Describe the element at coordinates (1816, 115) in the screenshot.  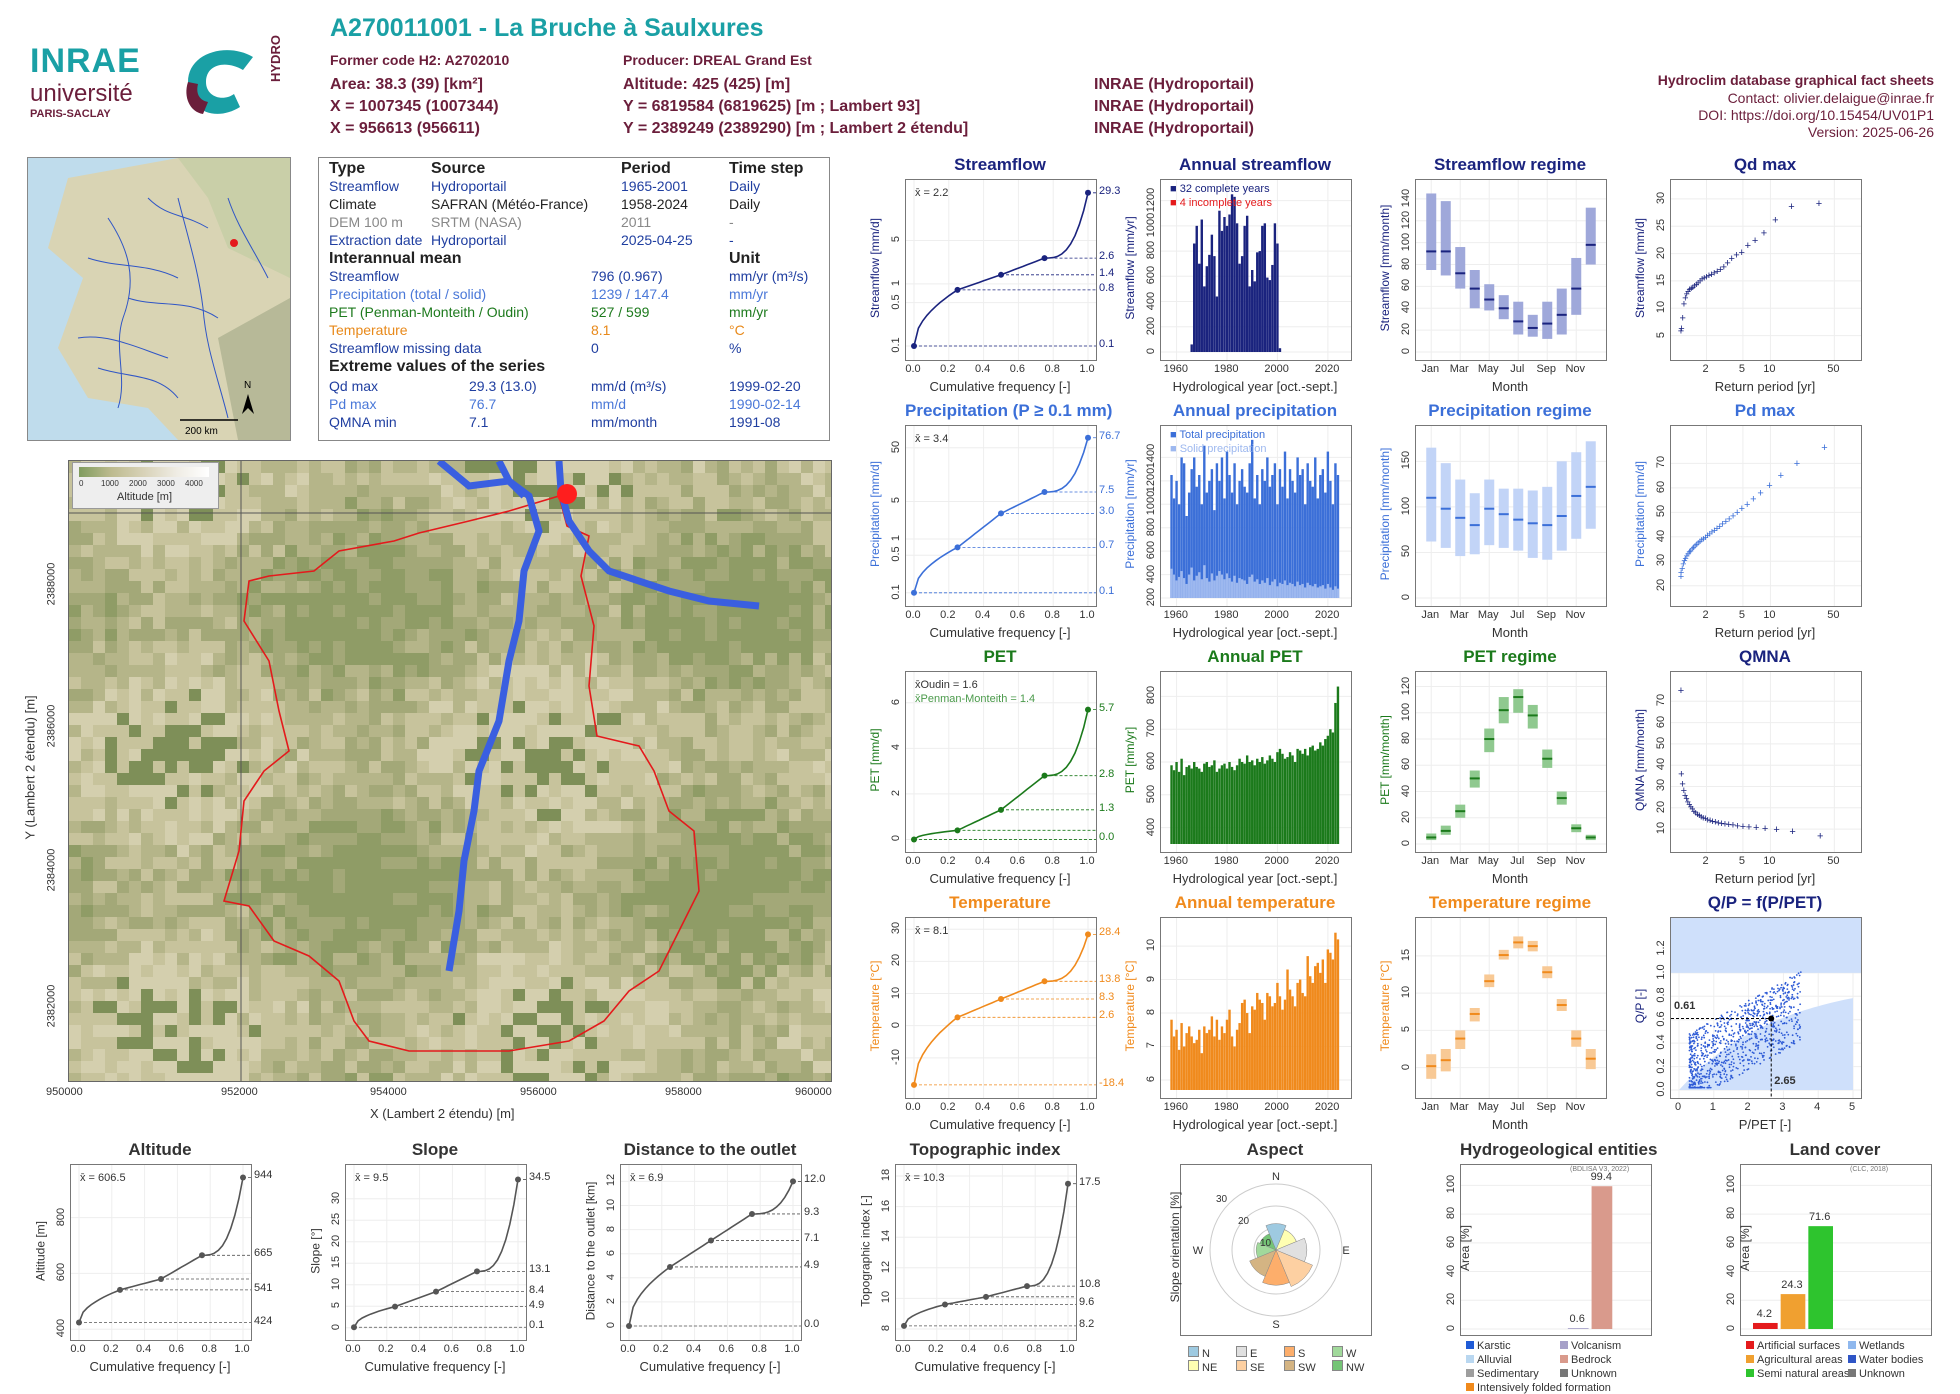
I see `doi-link: DOI: https://doi.org/10.15454/UV01P1` at that location.